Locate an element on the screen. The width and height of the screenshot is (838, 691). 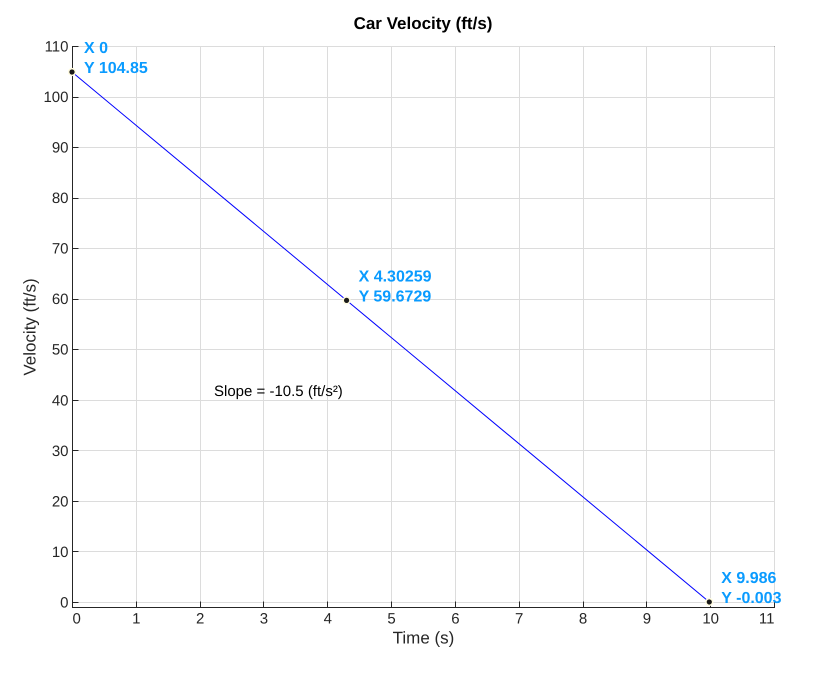
y-tick-label: 70 is located at coordinates (60, 249).